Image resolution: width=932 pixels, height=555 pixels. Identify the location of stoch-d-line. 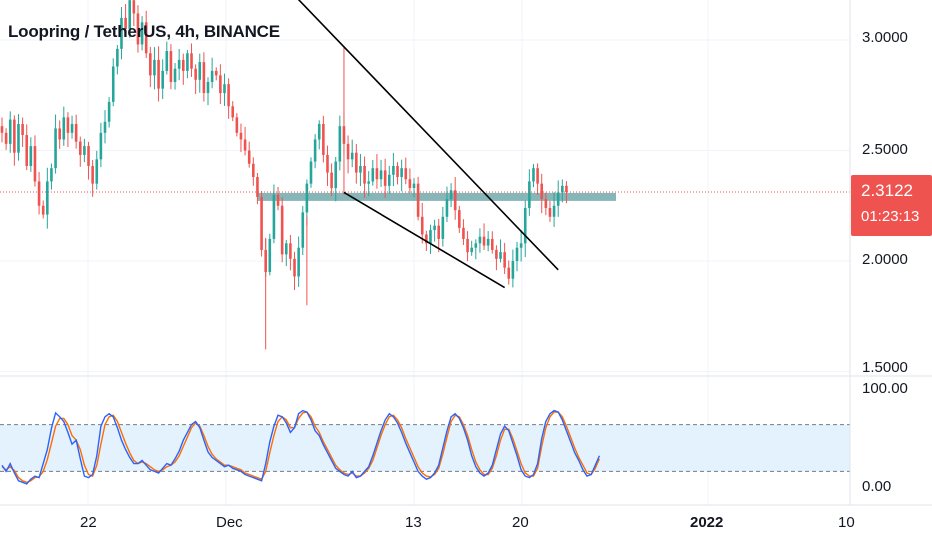
(301, 447).